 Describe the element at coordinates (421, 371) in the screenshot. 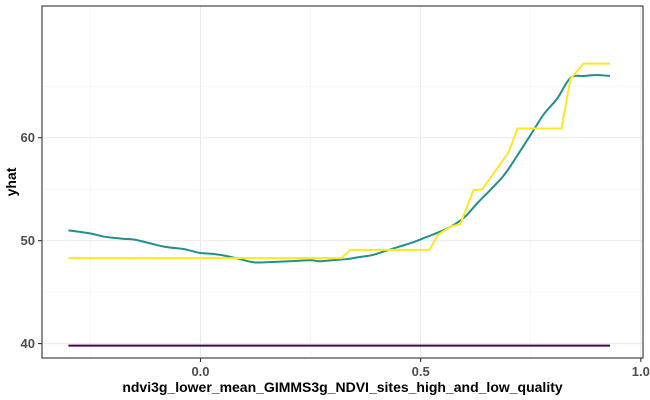

I see `x-tick-label: 0.5` at that location.